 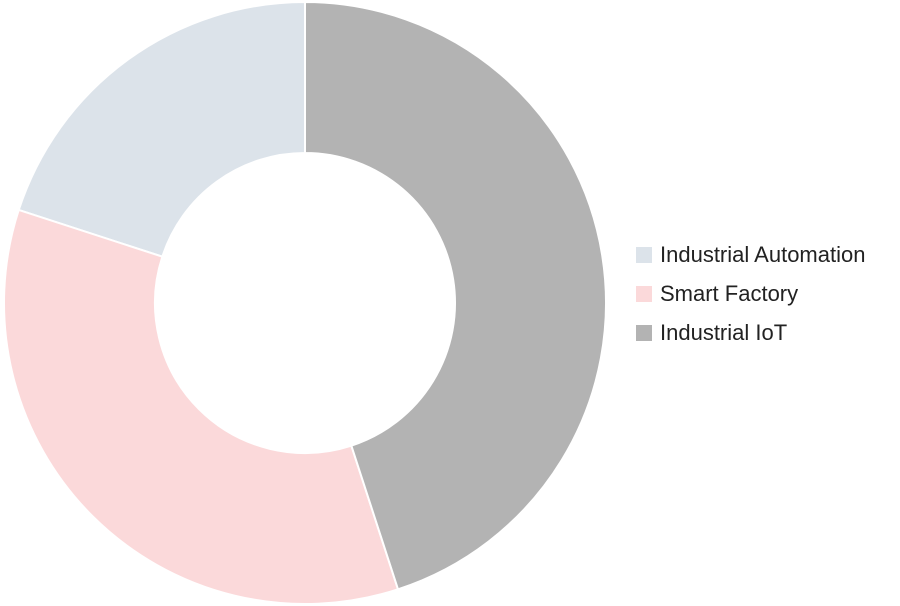 I want to click on slice-industrial-automation, so click(x=161, y=129).